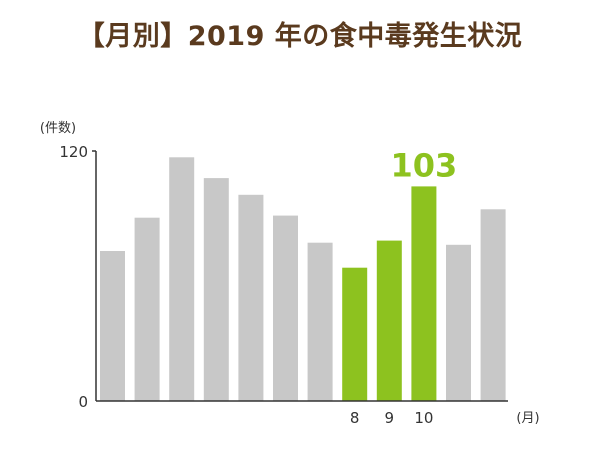  I want to click on x-axis-unit-label: (月), so click(527, 418).